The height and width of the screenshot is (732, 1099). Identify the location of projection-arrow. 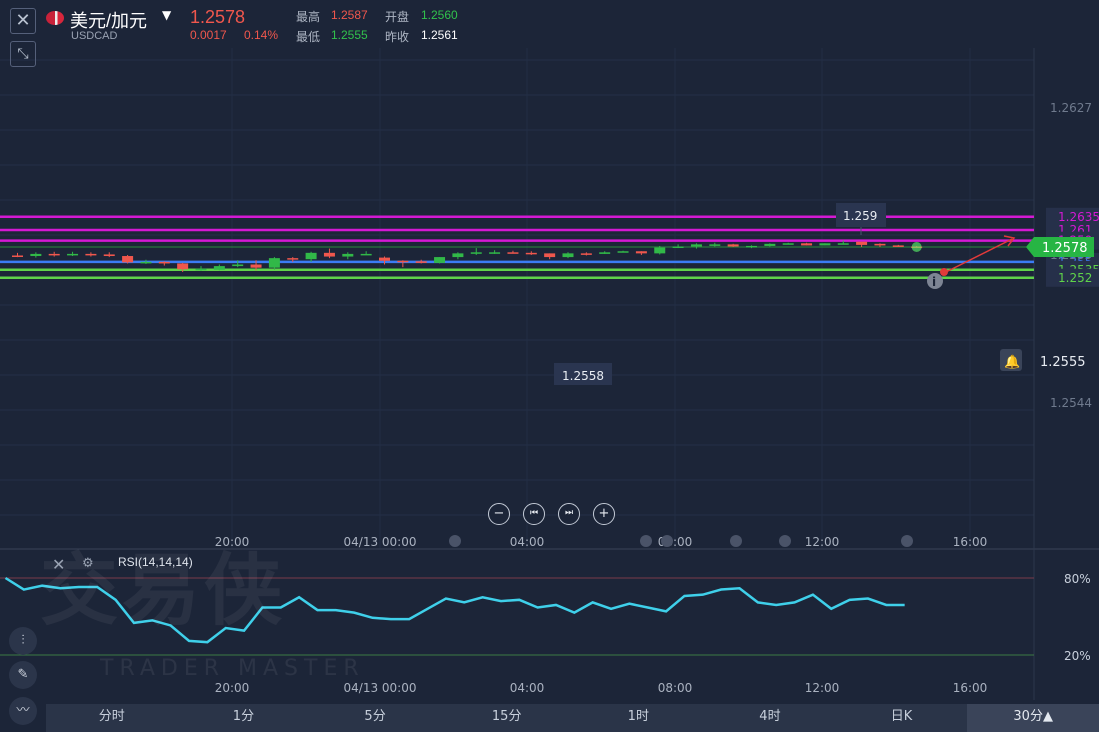
(978, 256).